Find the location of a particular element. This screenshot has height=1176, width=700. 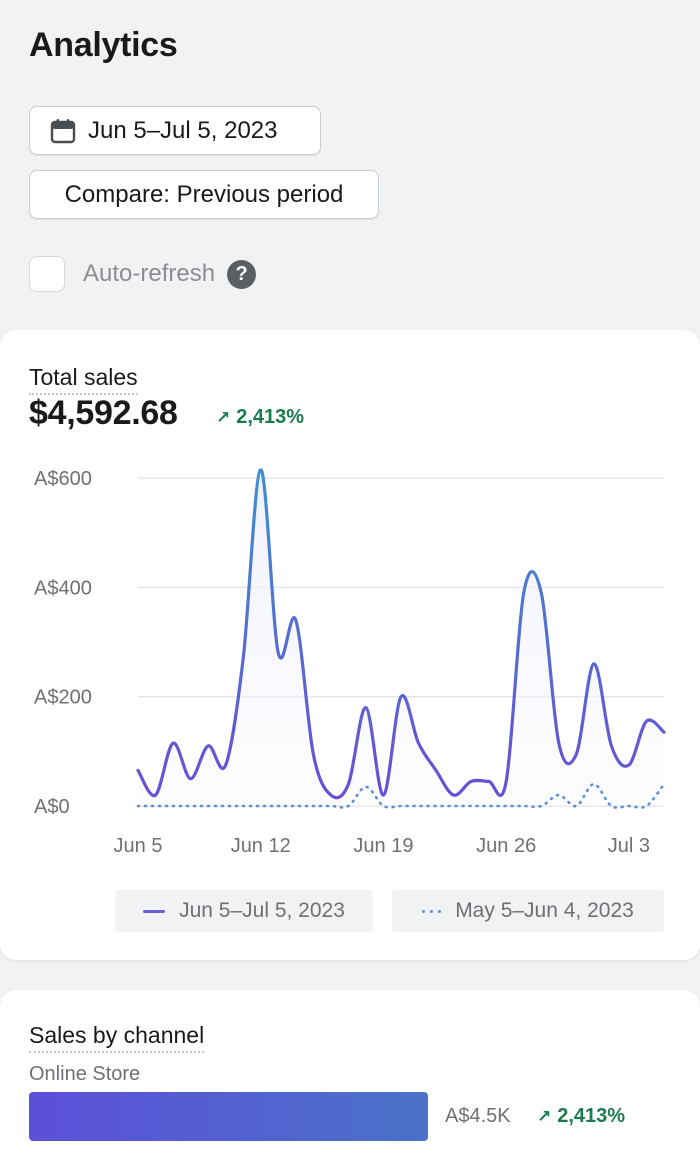

date-range-button: Jun 5–Jul 5, 2023 is located at coordinates (175, 130).